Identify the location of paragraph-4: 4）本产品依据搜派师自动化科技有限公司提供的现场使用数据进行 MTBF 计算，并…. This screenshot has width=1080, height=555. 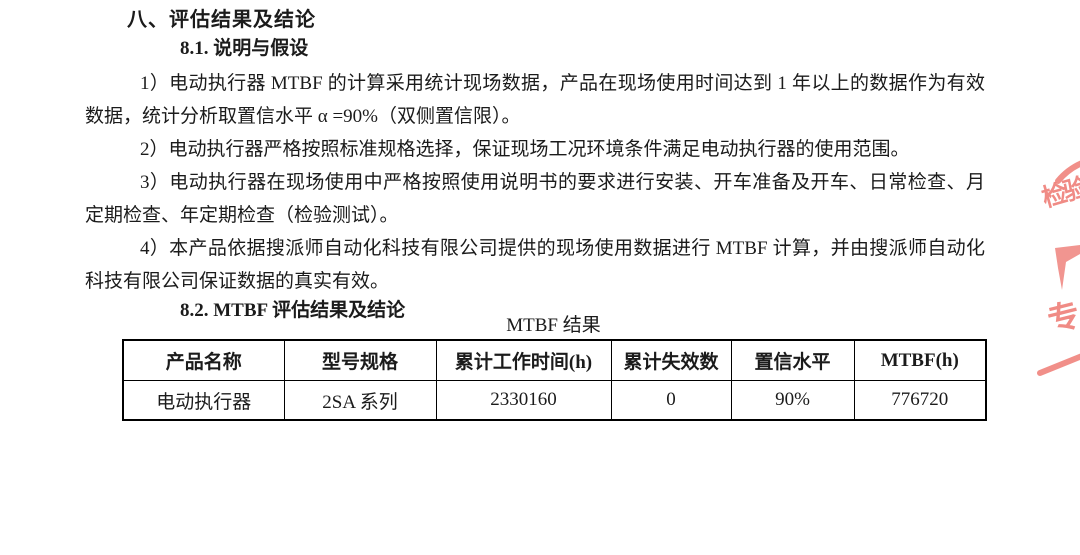
(535, 265).